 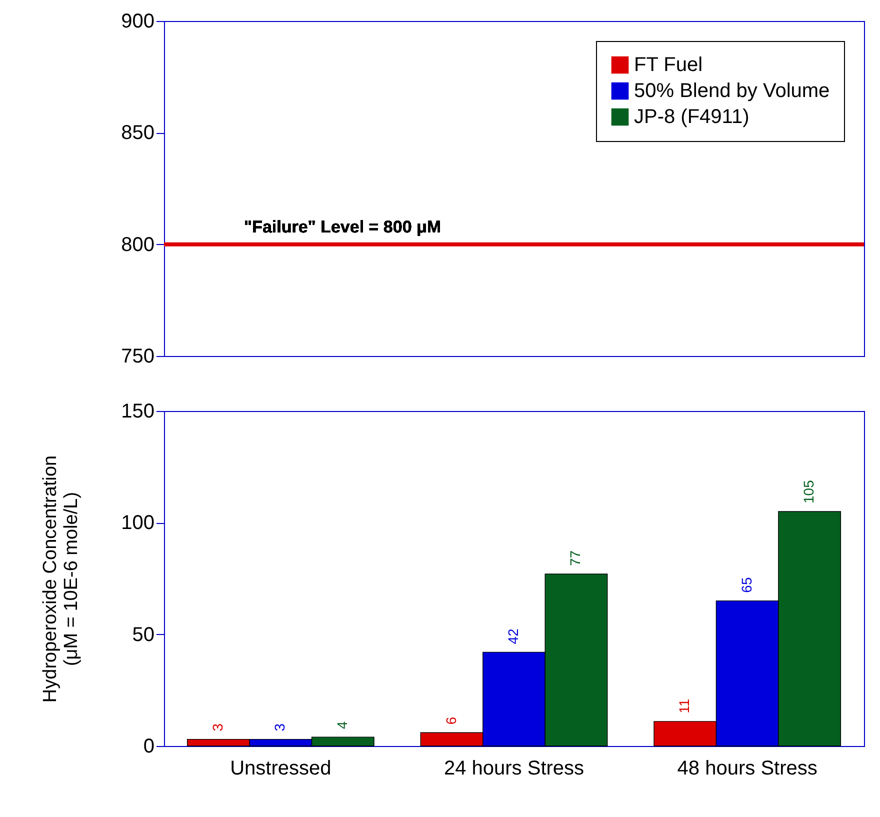 What do you see at coordinates (450, 720) in the screenshot?
I see `data-label: 6` at bounding box center [450, 720].